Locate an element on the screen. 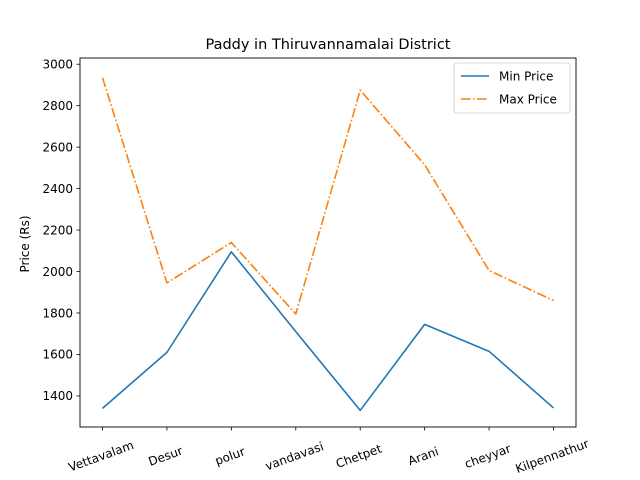 The image size is (640, 480). y-axis-ticks: 1400 1600 1800 2000 2200 2400 2600 2800 3000 is located at coordinates (61, 230).